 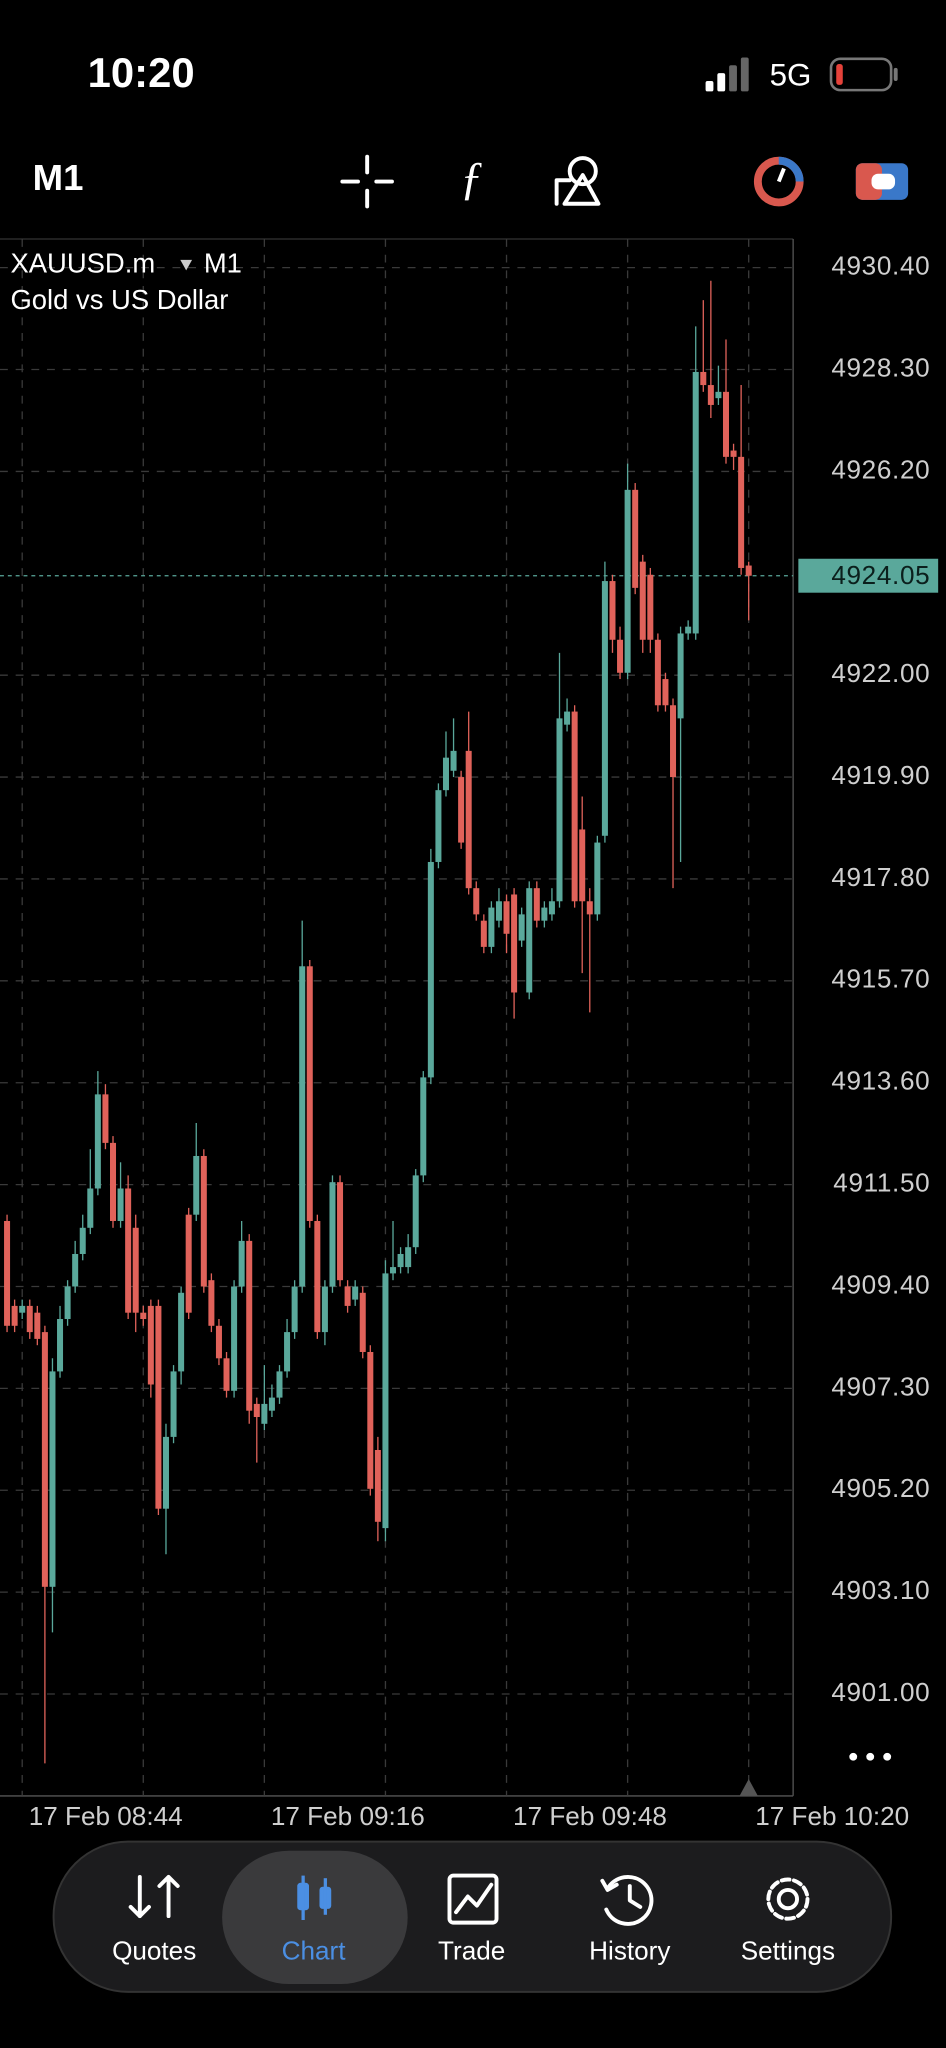 What do you see at coordinates (880, 469) in the screenshot?
I see `y-tick-label: 4926.20` at bounding box center [880, 469].